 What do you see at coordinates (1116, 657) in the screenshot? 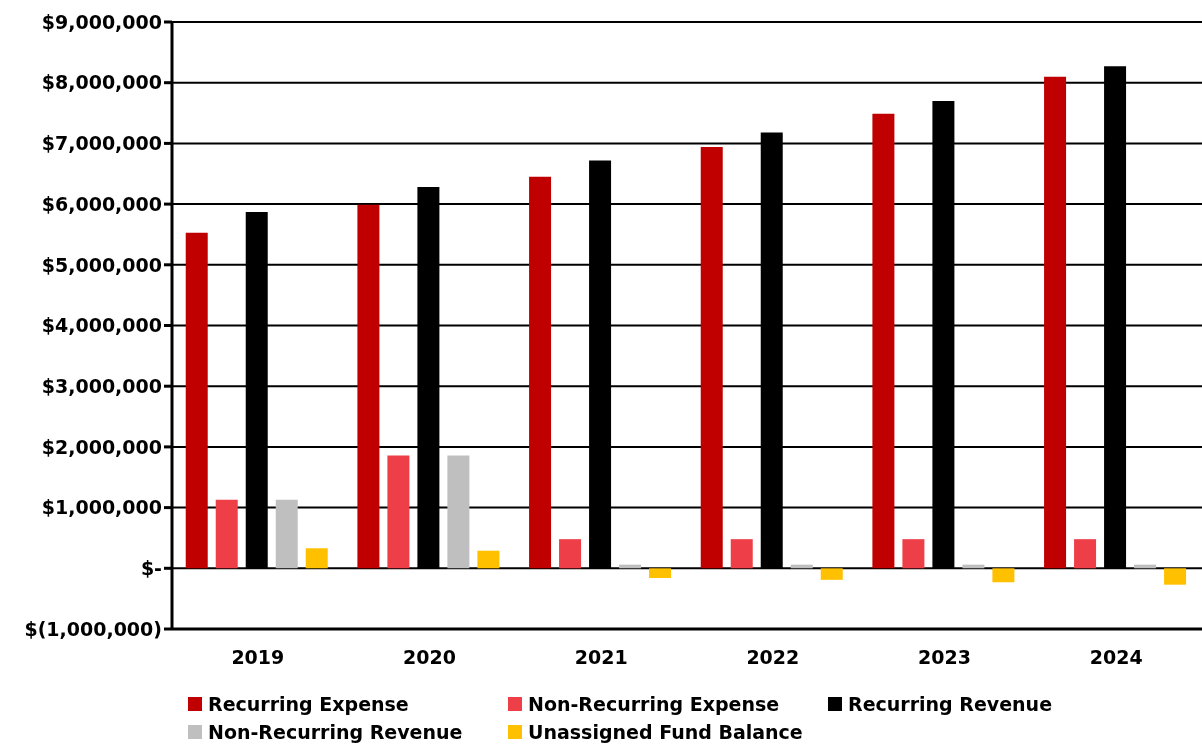
I see `x-tick-label: 2024` at bounding box center [1116, 657].